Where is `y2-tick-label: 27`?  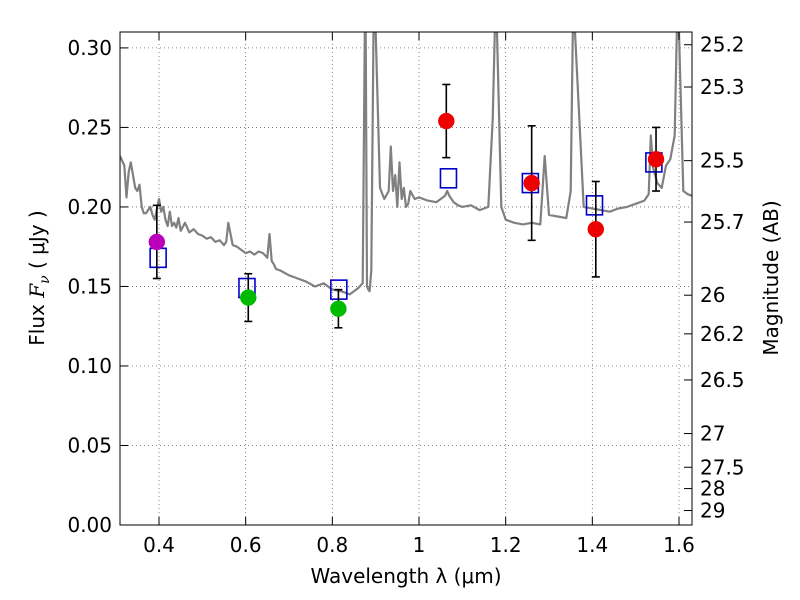 y2-tick-label: 27 is located at coordinates (712, 434).